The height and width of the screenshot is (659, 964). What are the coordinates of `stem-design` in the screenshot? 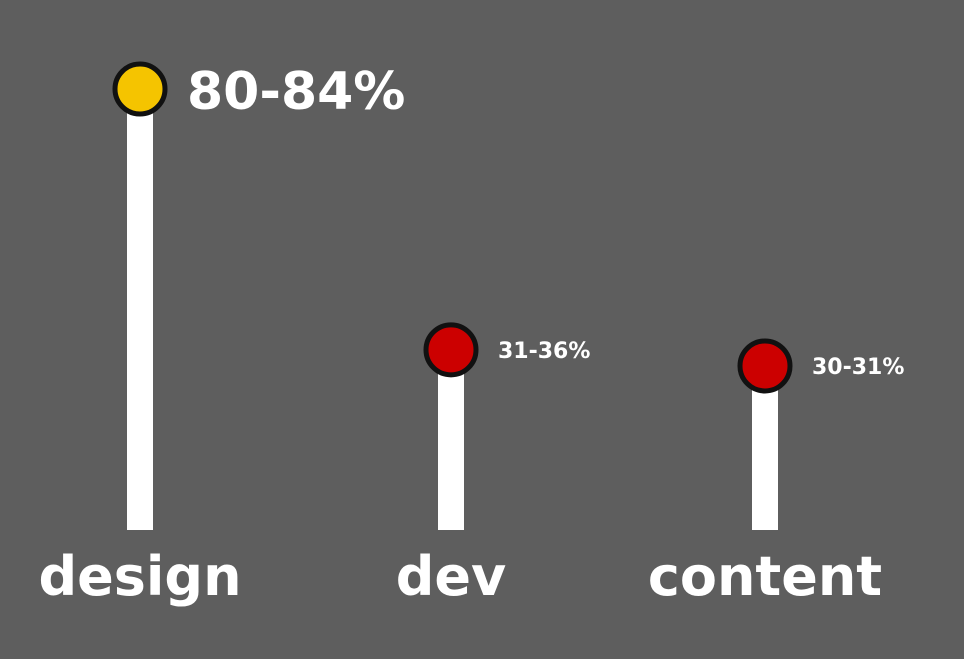 It's located at (140, 309).